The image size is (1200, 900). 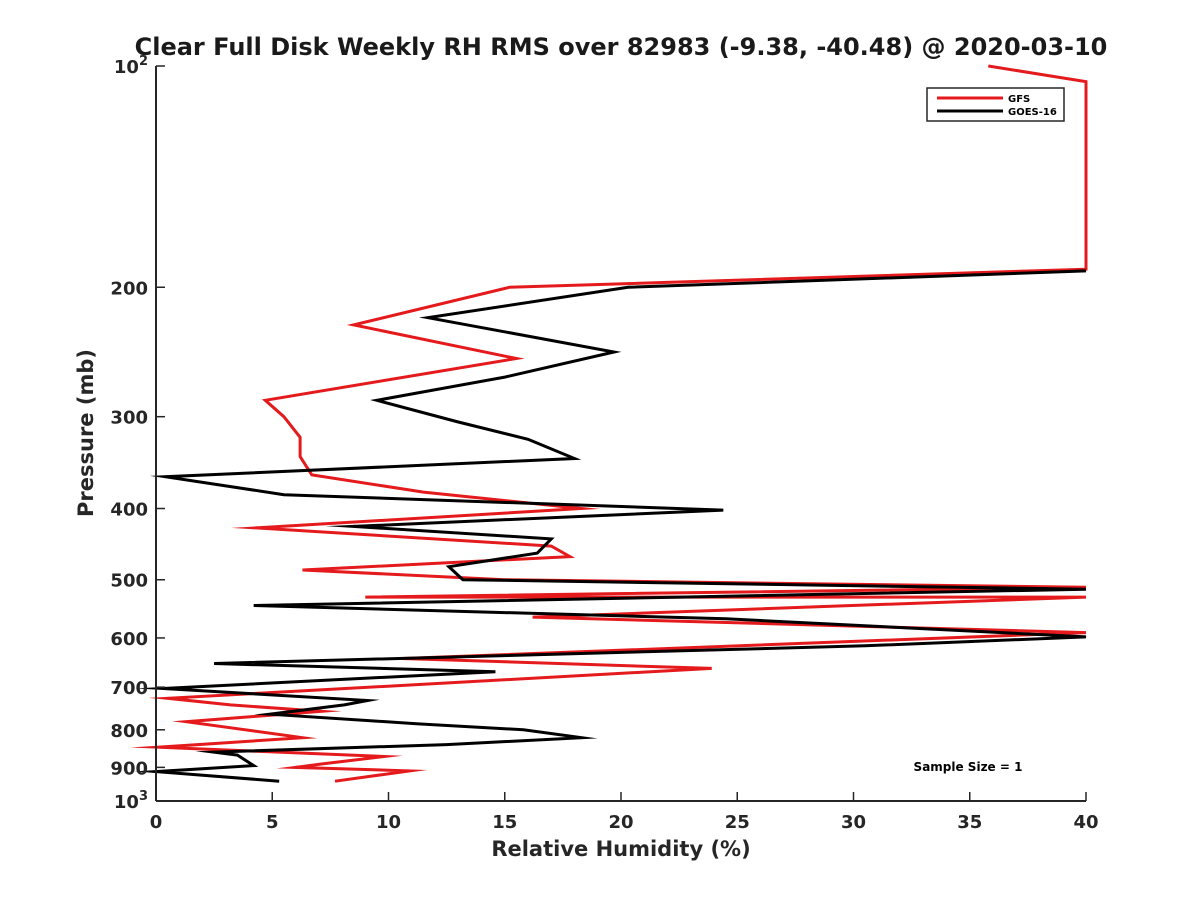 What do you see at coordinates (620, 849) in the screenshot?
I see `x-axis-label: Relative Humidity (%)` at bounding box center [620, 849].